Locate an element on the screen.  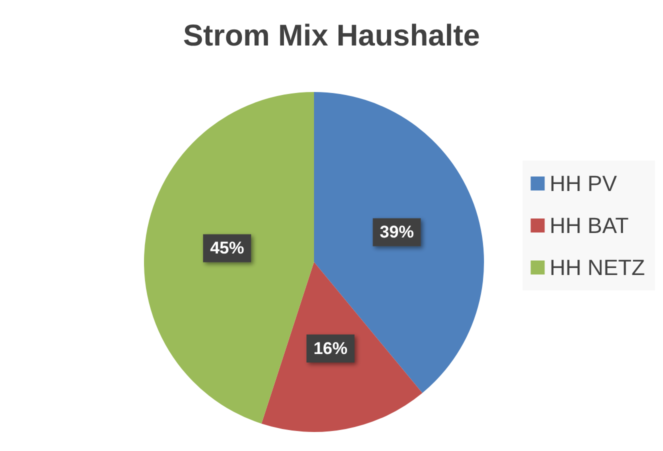
legend-label: HH NETZ is located at coordinates (597, 267).